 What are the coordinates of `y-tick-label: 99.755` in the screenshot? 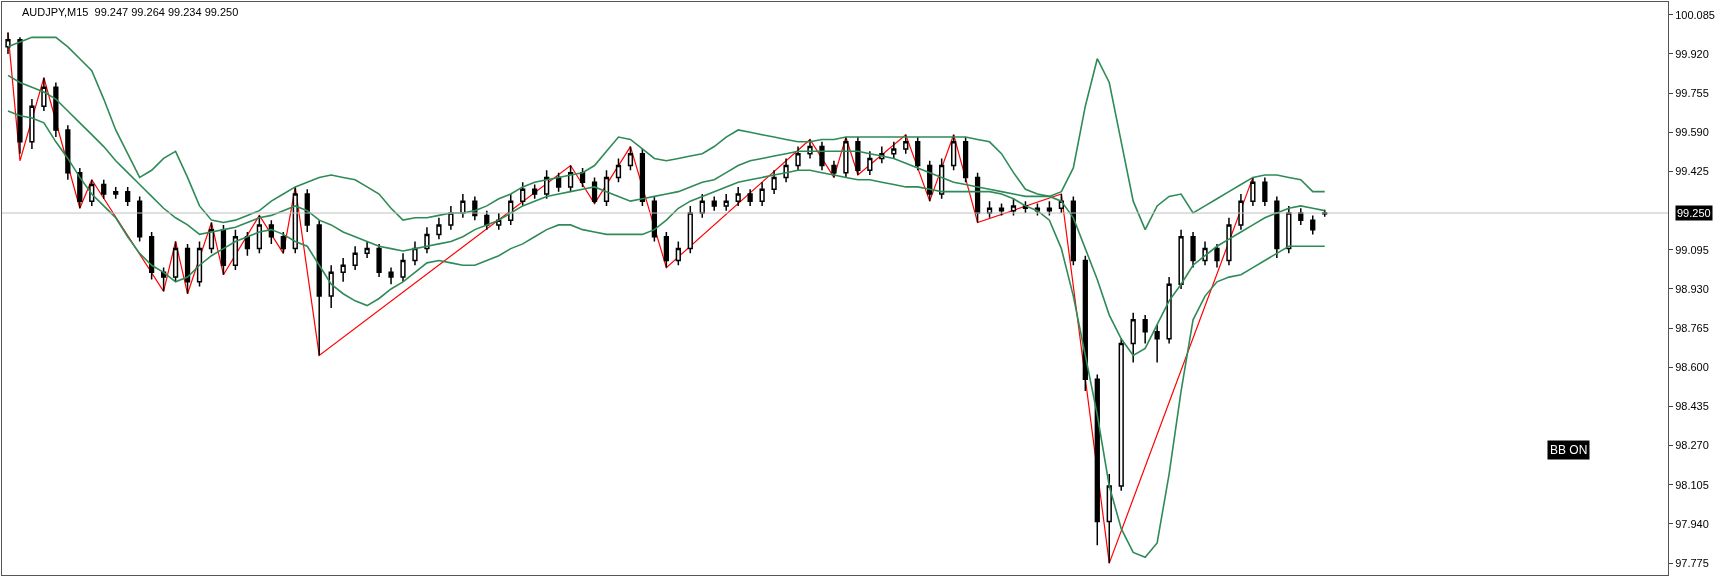 It's located at (1692, 93).